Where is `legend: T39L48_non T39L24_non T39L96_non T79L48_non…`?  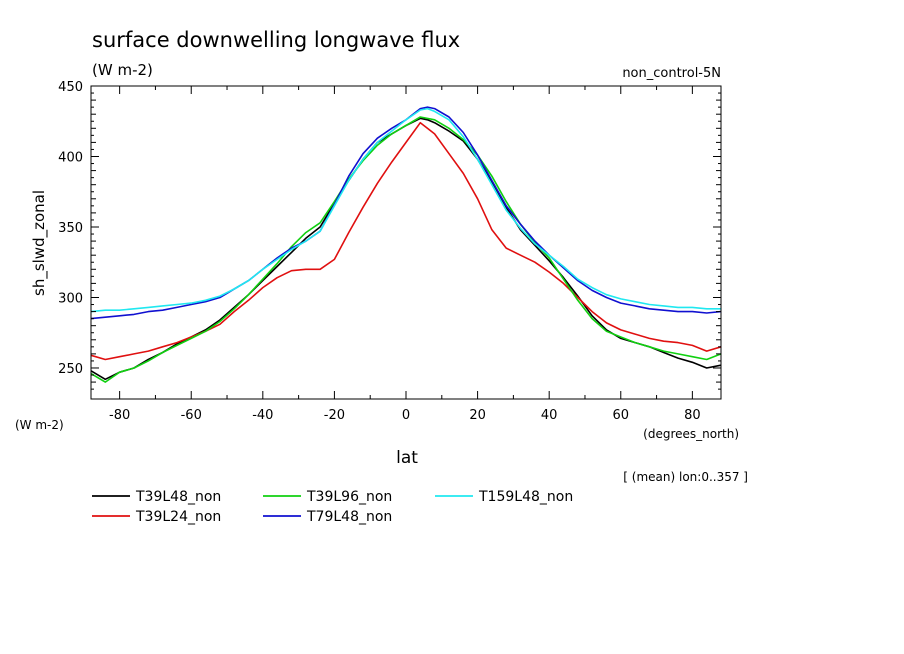
legend: T39L48_non T39L24_non T39L96_non T79L48_non… is located at coordinates (332, 507).